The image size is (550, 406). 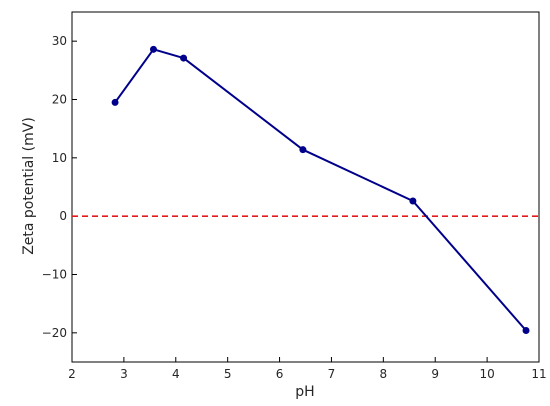 I want to click on y-tick-label: 20, so click(x=59, y=100).